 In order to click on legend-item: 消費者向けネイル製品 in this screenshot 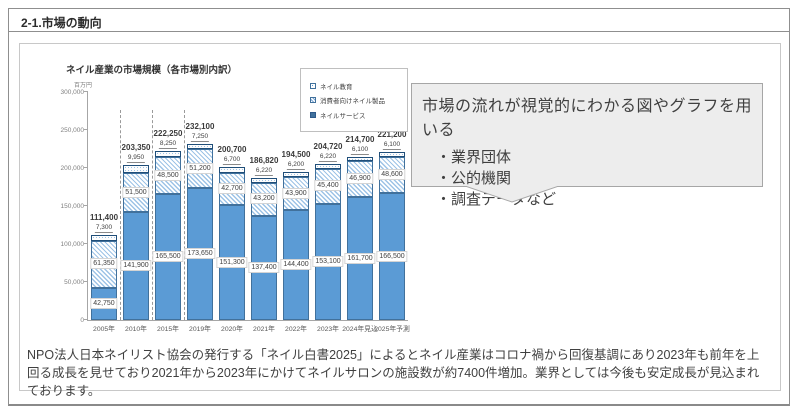, I will do `click(354, 100)`.